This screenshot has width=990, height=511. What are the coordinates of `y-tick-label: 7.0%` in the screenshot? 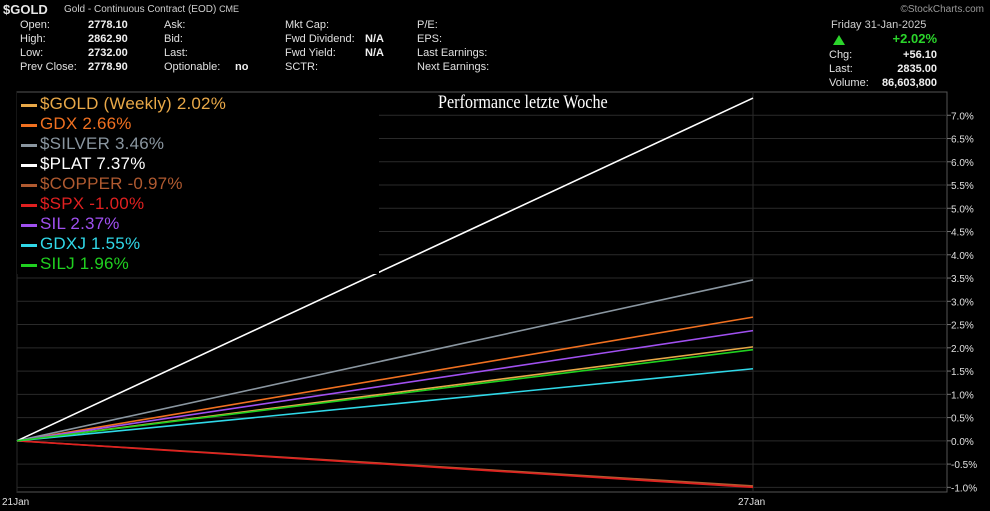 It's located at (962, 116).